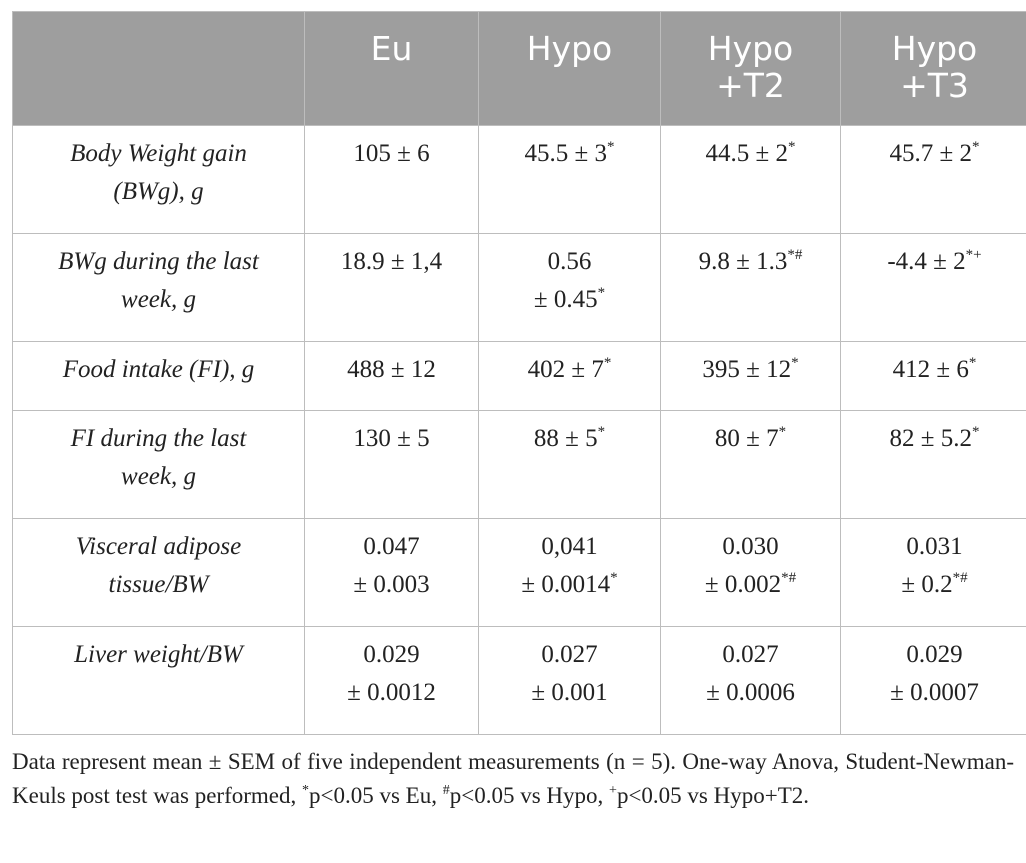 This screenshot has width=1026, height=863. What do you see at coordinates (158, 68) in the screenshot?
I see `header-corner-cell` at bounding box center [158, 68].